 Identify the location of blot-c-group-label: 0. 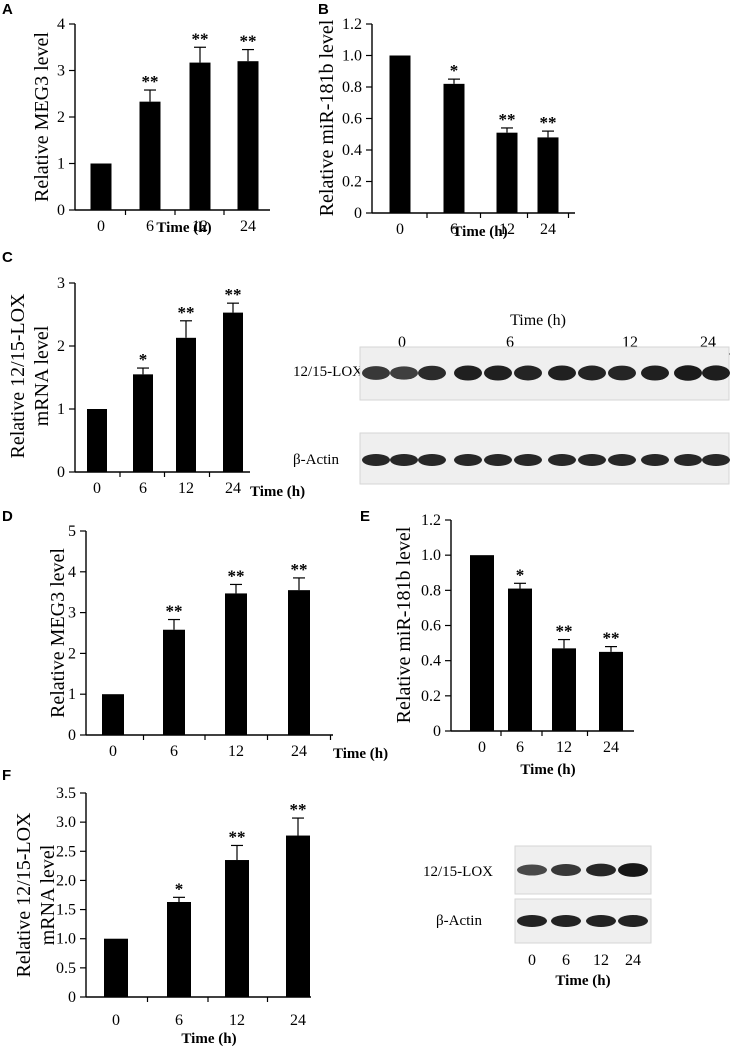
(402, 342).